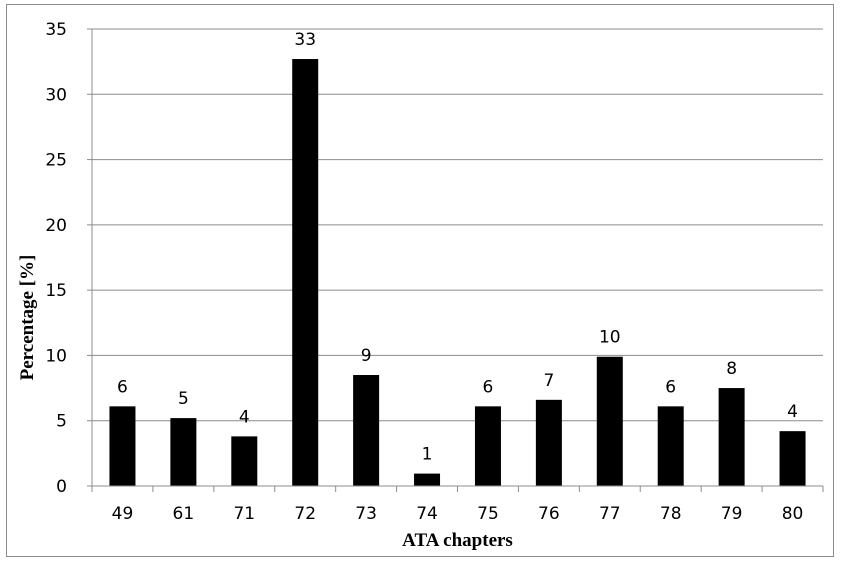 The image size is (842, 563). What do you see at coordinates (56, 95) in the screenshot?
I see `y-tick-label: 30` at bounding box center [56, 95].